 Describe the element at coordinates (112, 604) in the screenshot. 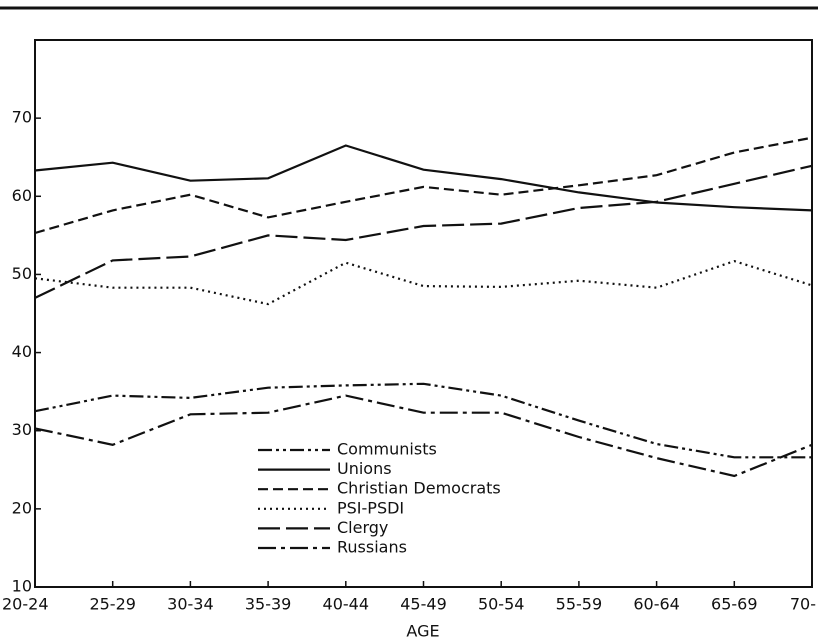

I see `x-tick-label: 25-29` at that location.